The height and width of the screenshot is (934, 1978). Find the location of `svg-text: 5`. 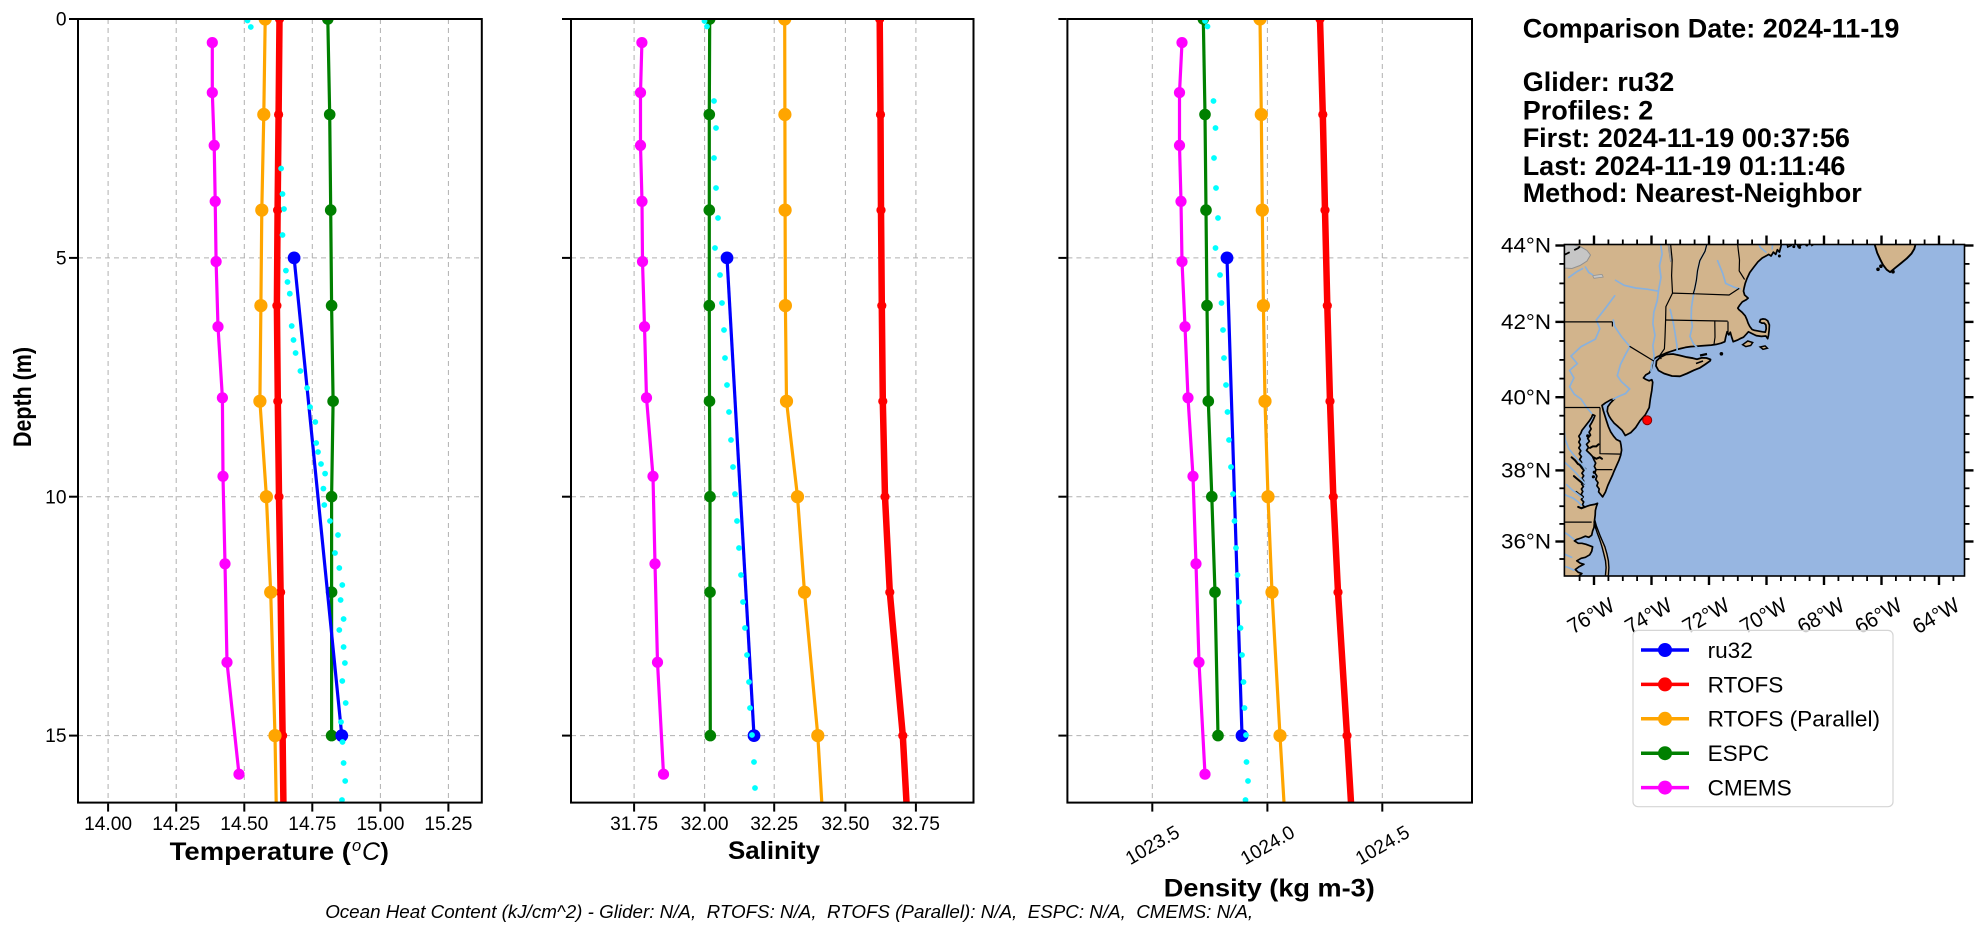

svg-text: 5 is located at coordinates (61, 259).